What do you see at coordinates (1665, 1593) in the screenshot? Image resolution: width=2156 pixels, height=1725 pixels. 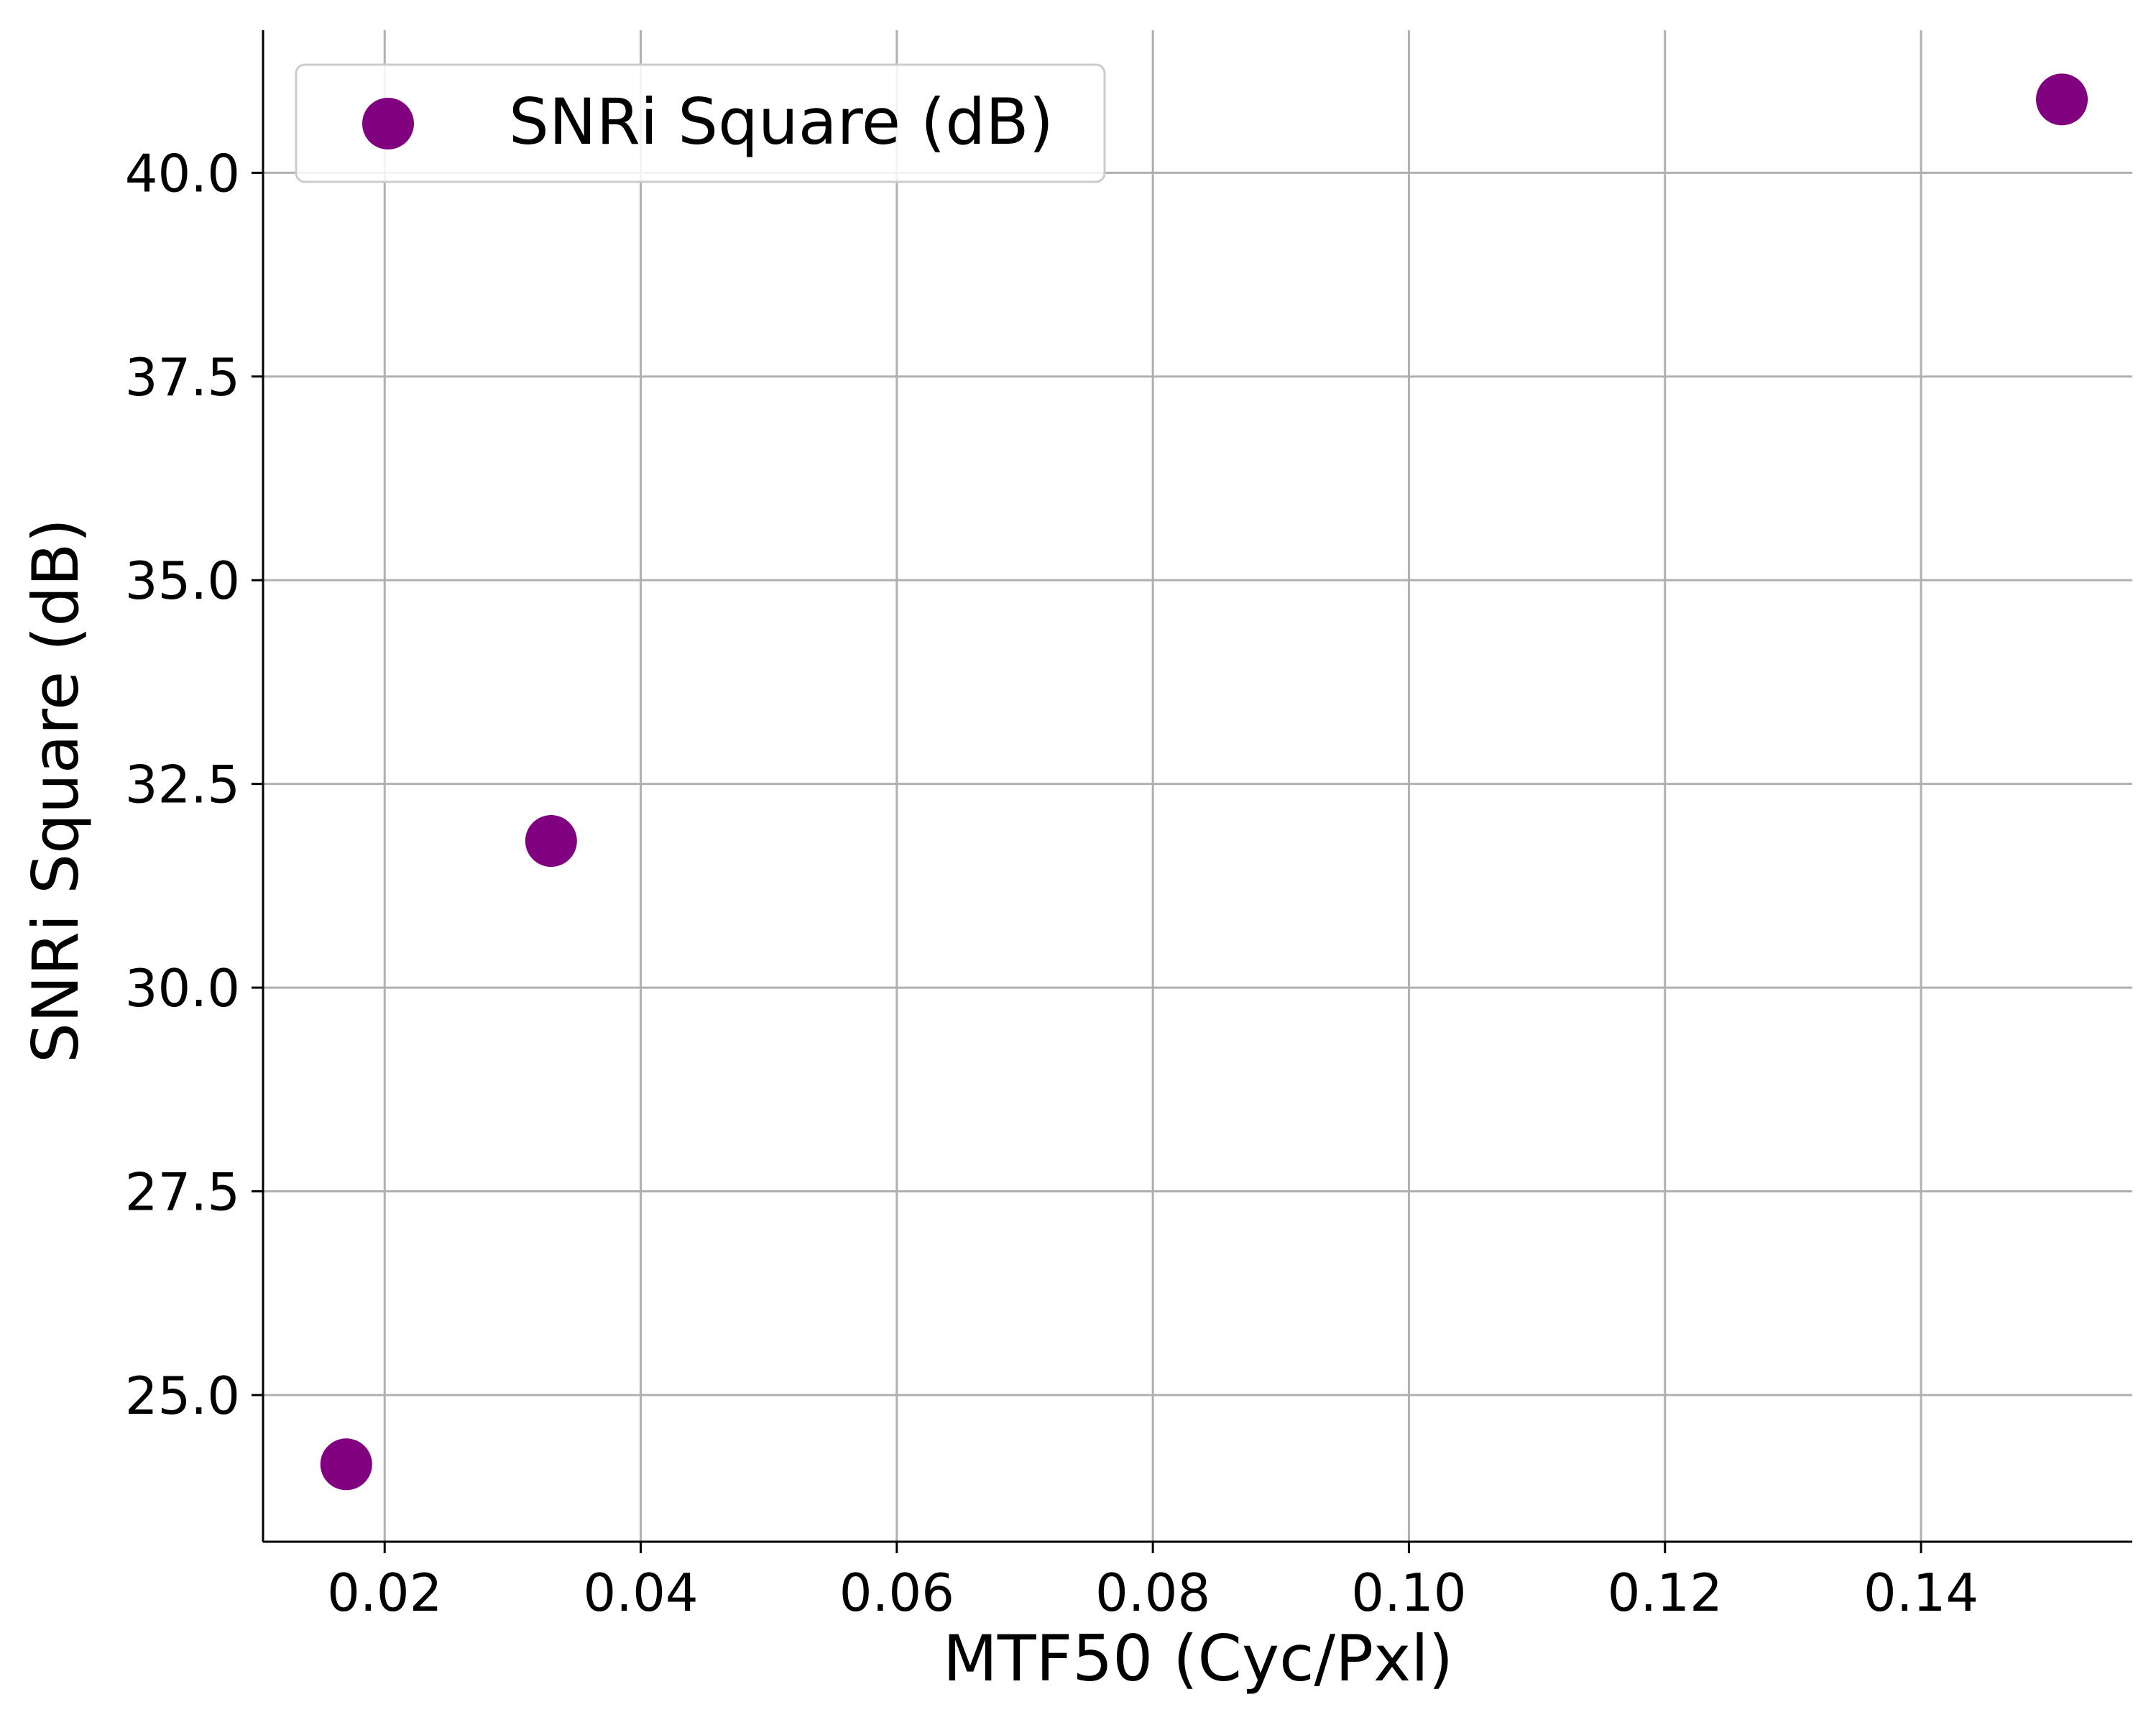 I see `x-tick-label: 0.12` at bounding box center [1665, 1593].